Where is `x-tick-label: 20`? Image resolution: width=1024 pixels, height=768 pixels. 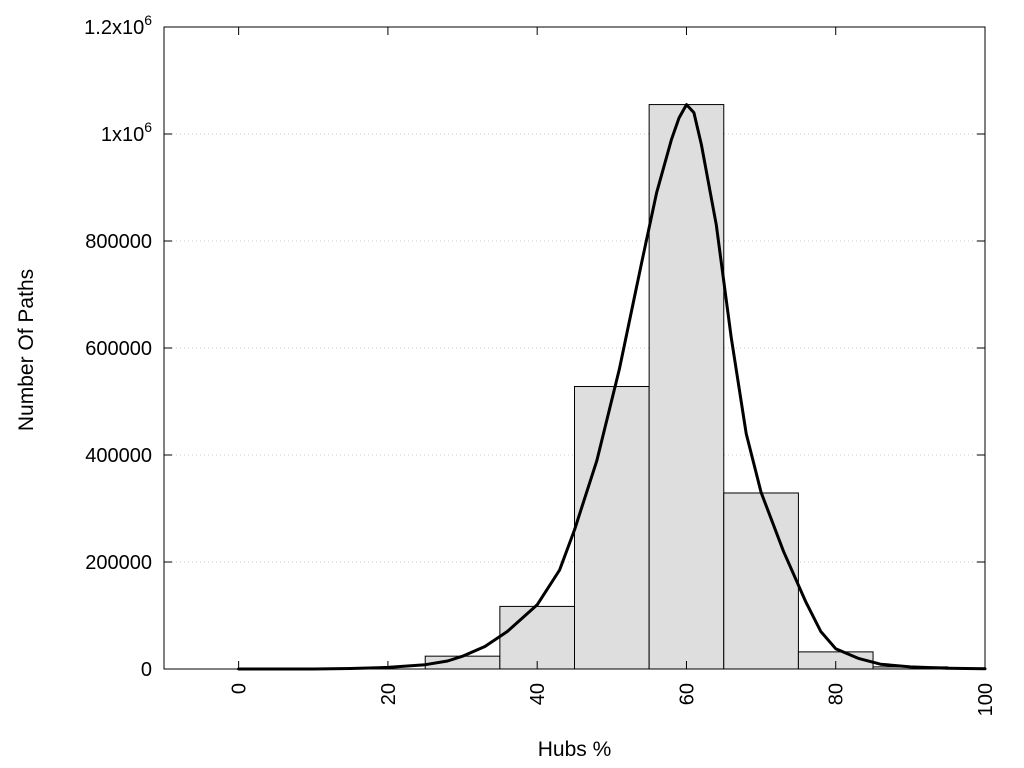
x-tick-label: 20 is located at coordinates (389, 694).